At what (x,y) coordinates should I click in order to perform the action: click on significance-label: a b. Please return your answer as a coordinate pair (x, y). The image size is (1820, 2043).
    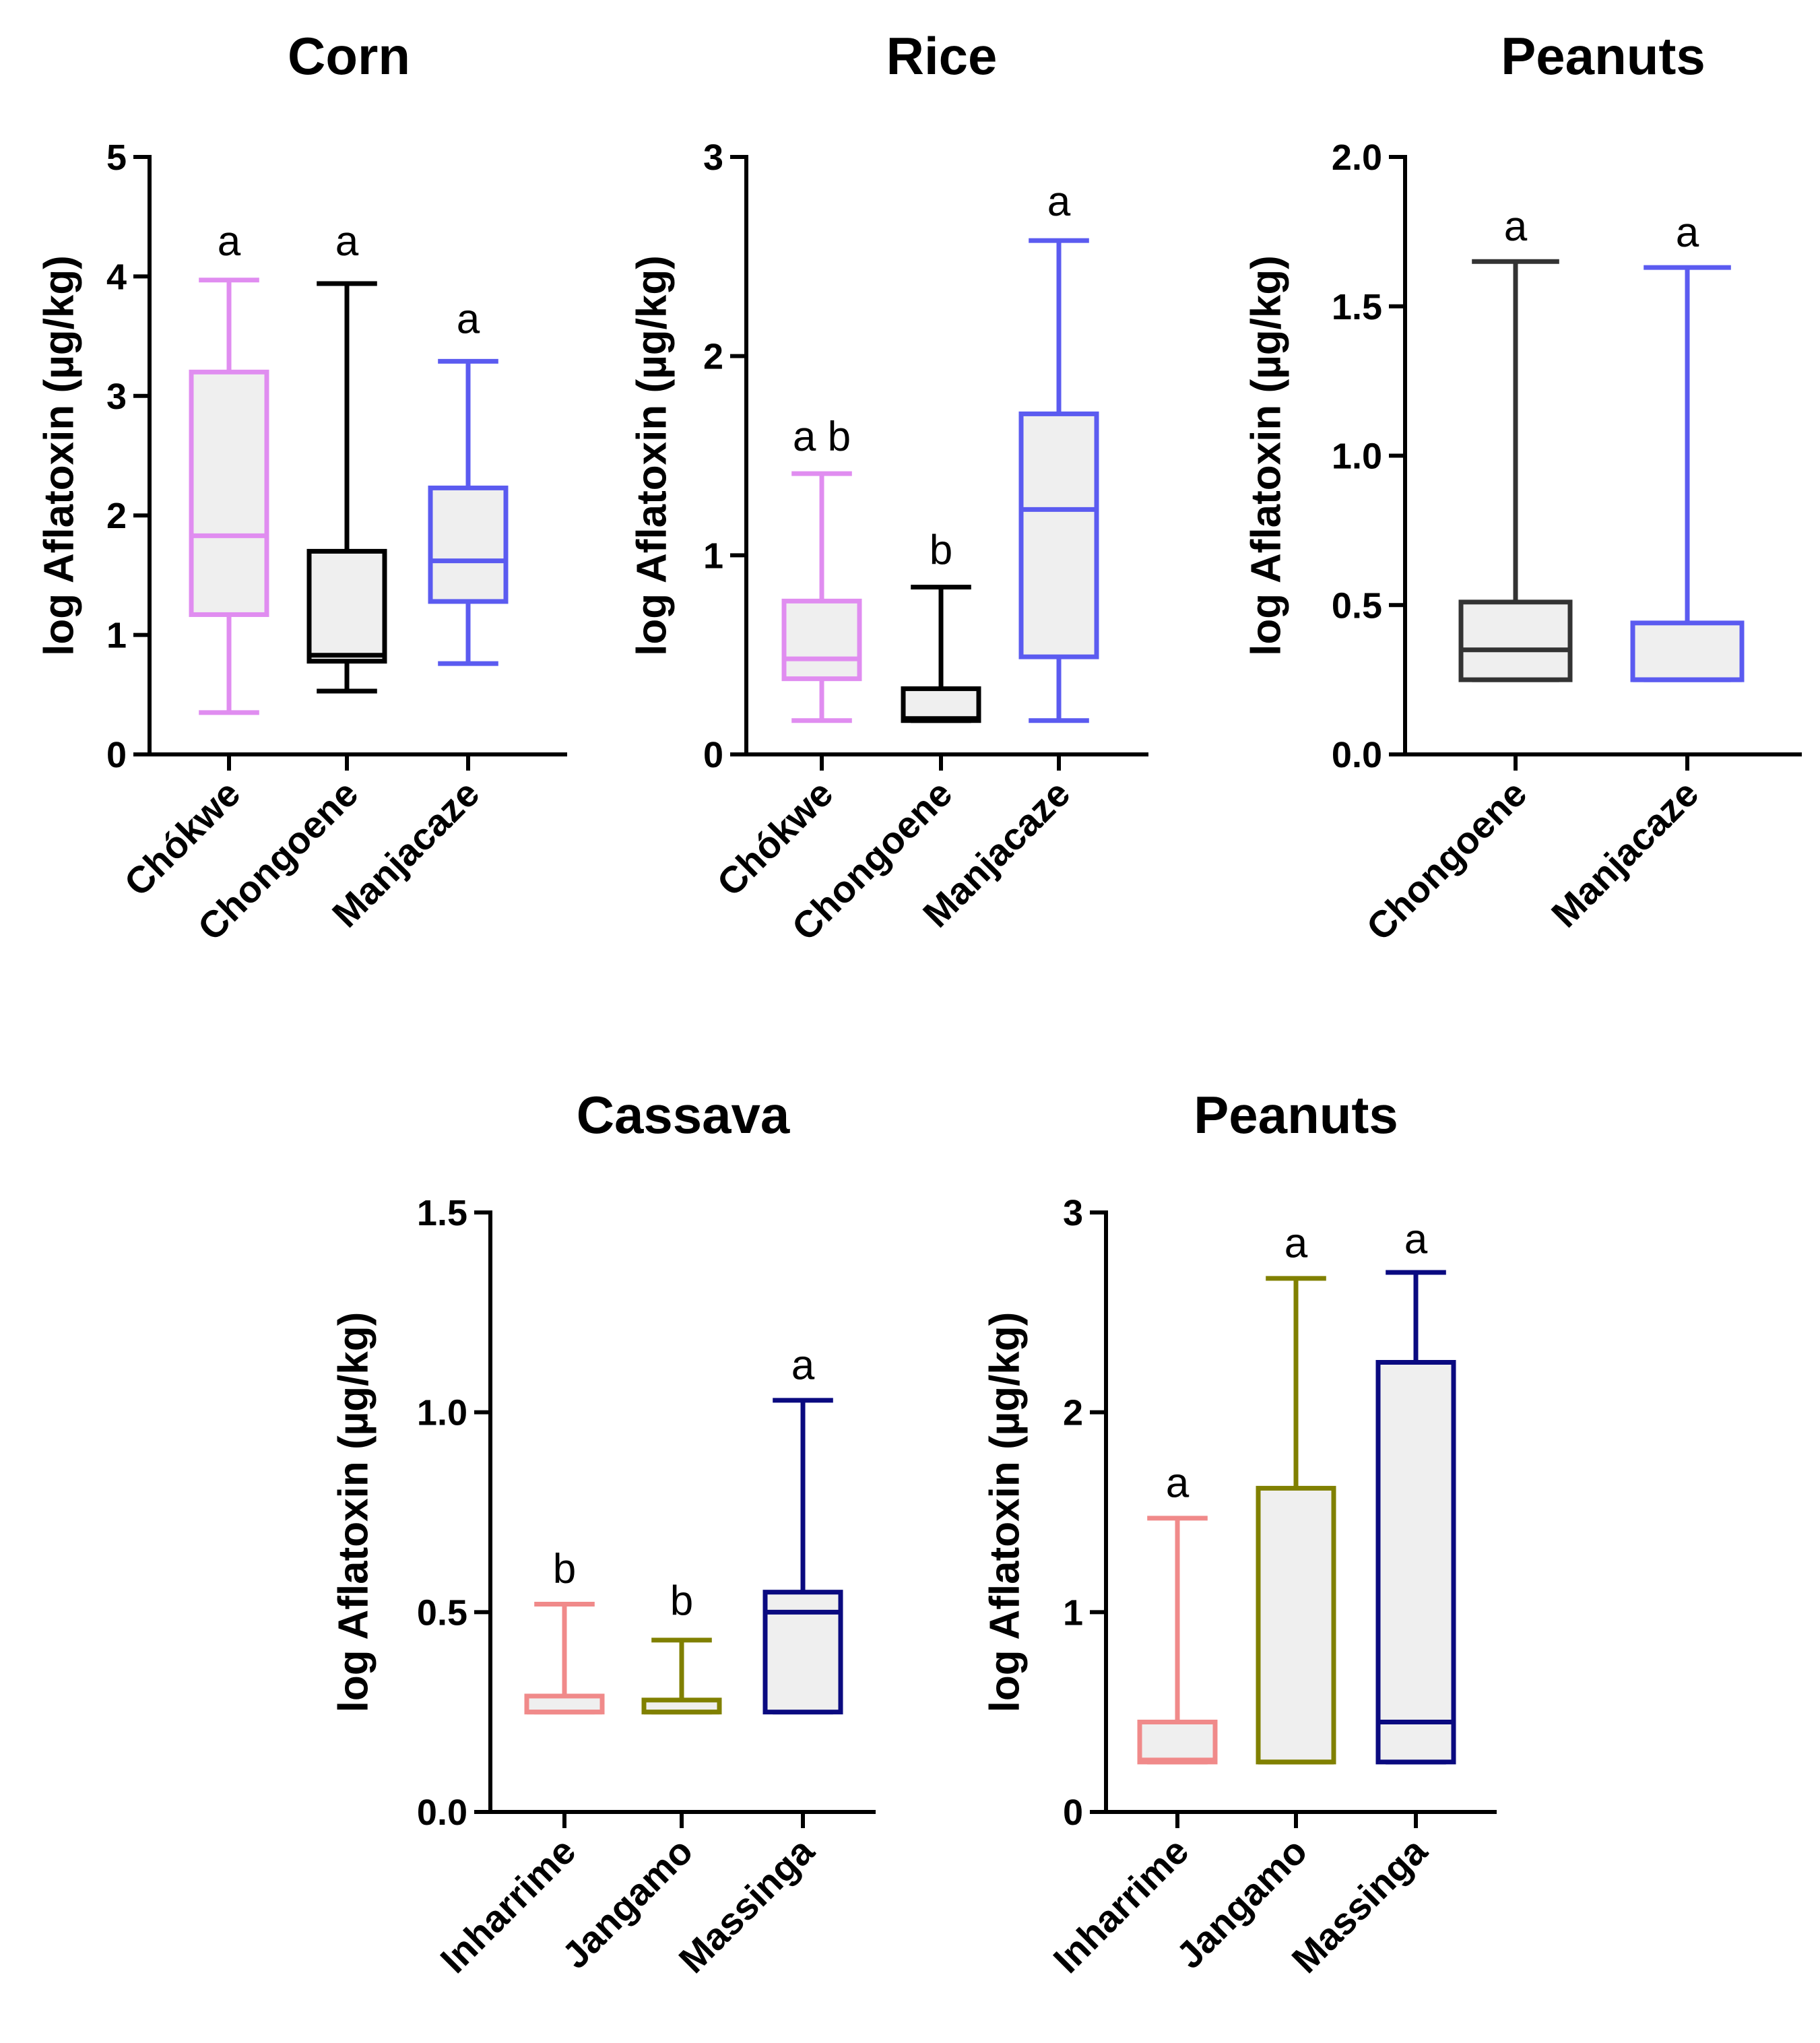
    Looking at the image, I should click on (822, 437).